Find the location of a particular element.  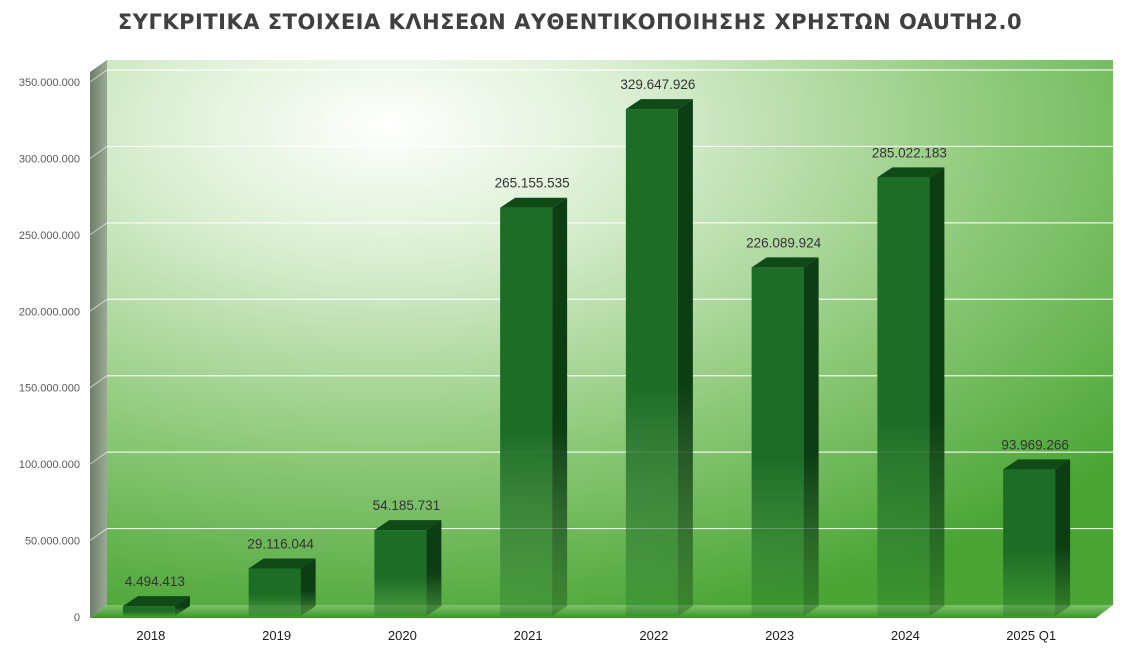

y-tick-label: 50.000.000 is located at coordinates (52, 542).